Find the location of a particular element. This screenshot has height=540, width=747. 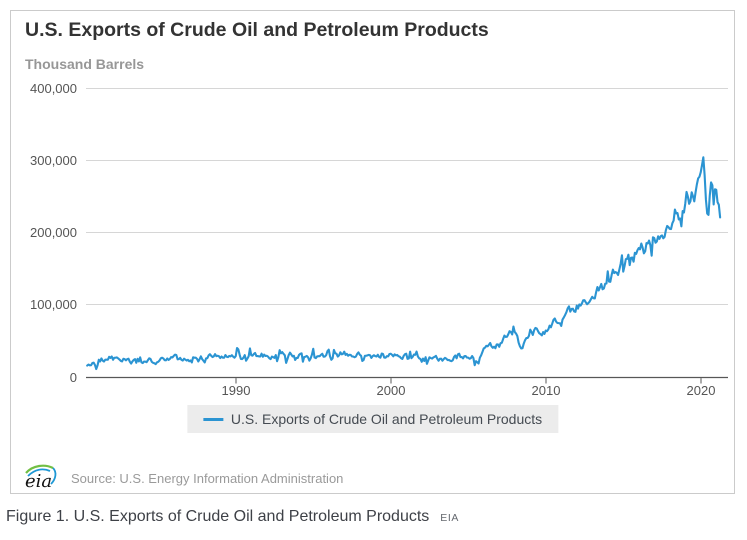

y-axis-label: 0 is located at coordinates (73, 377).